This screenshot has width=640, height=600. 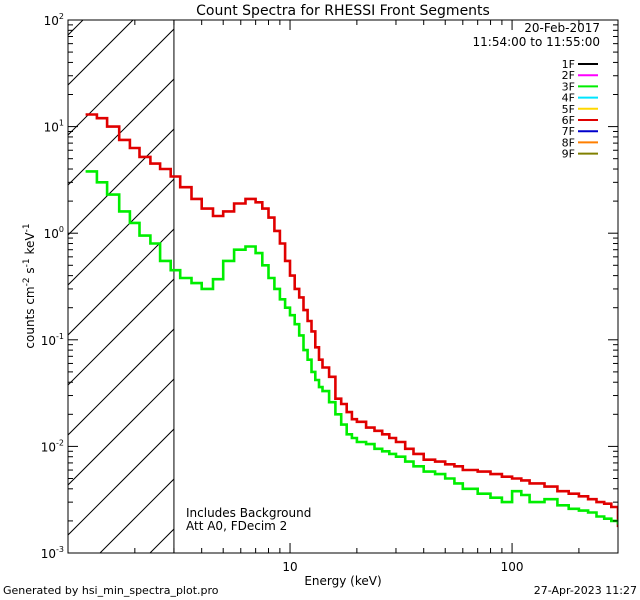 I want to click on legend-label: 2F, so click(x=568, y=75).